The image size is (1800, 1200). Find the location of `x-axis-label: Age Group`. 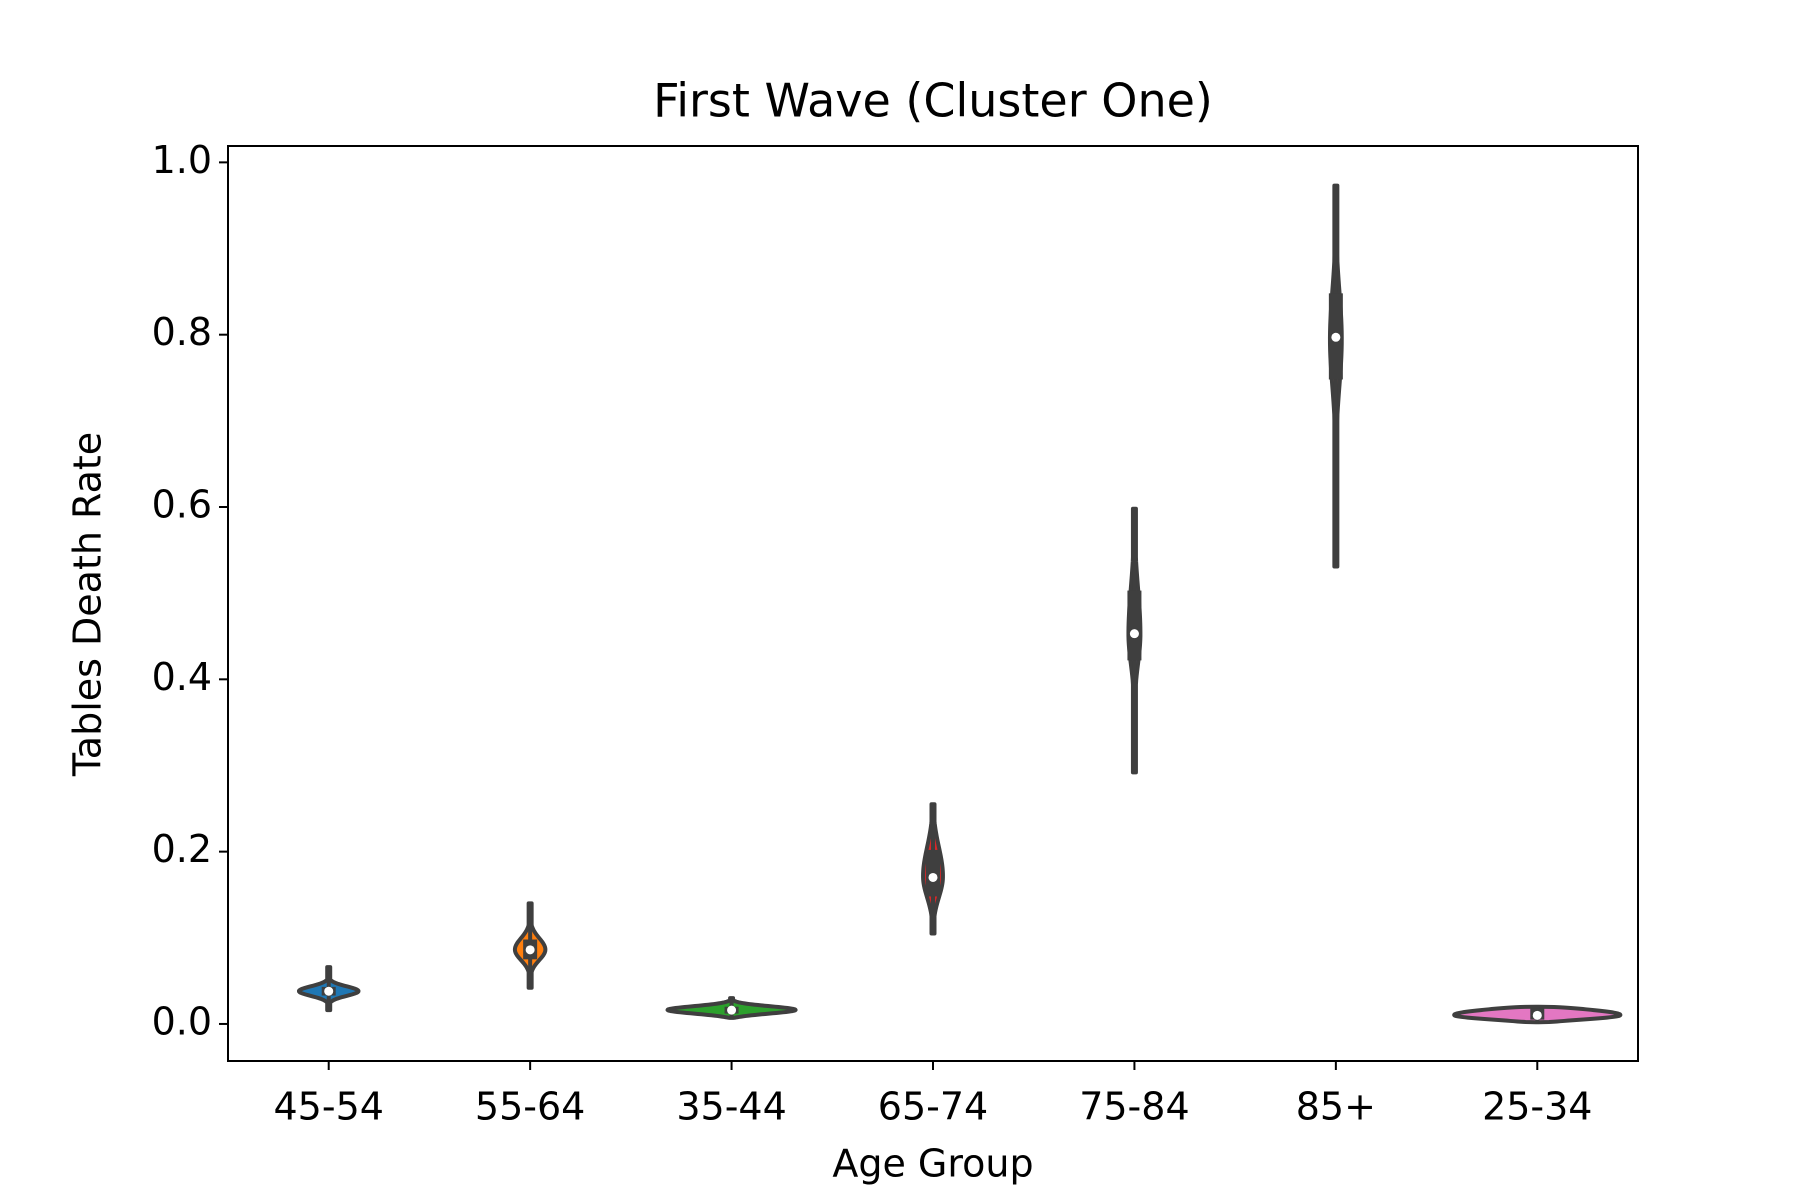

x-axis-label: Age Group is located at coordinates (932, 1164).